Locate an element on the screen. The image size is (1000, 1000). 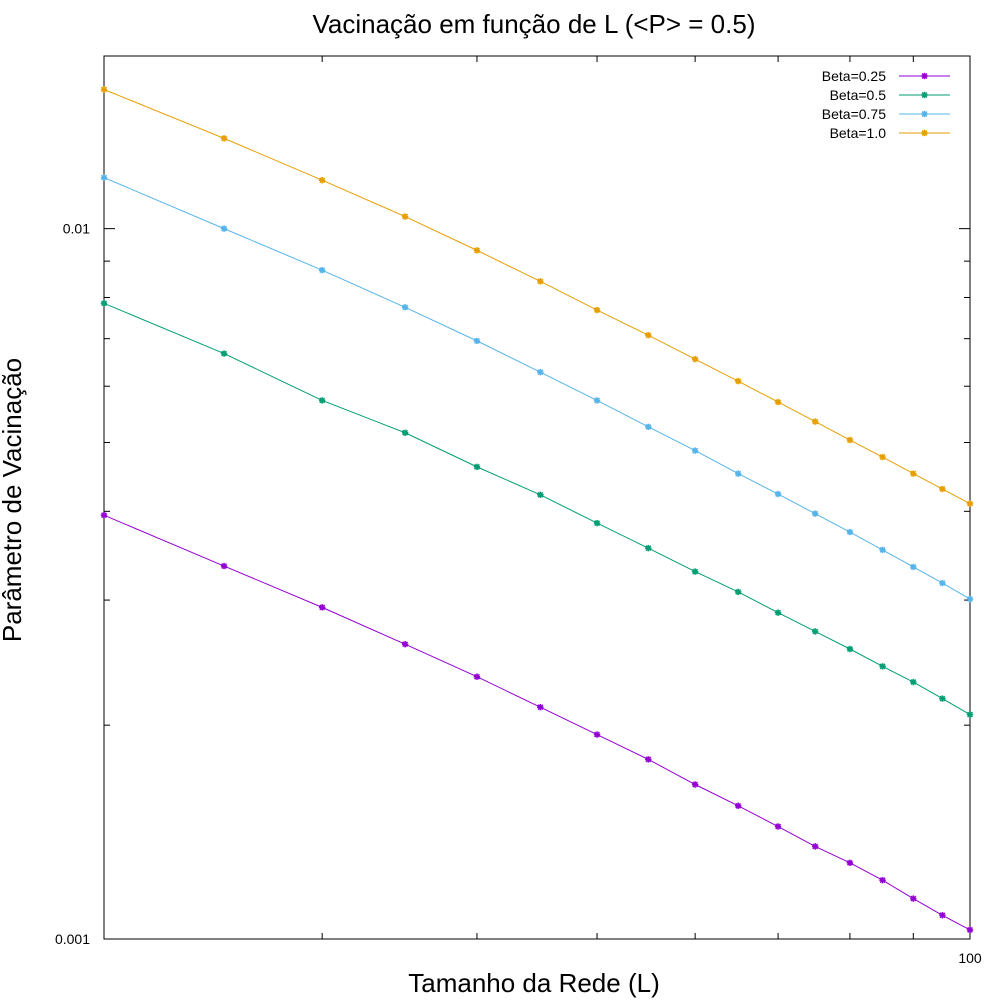
legend-label-0: Beta=0.25 is located at coordinates (854, 76).